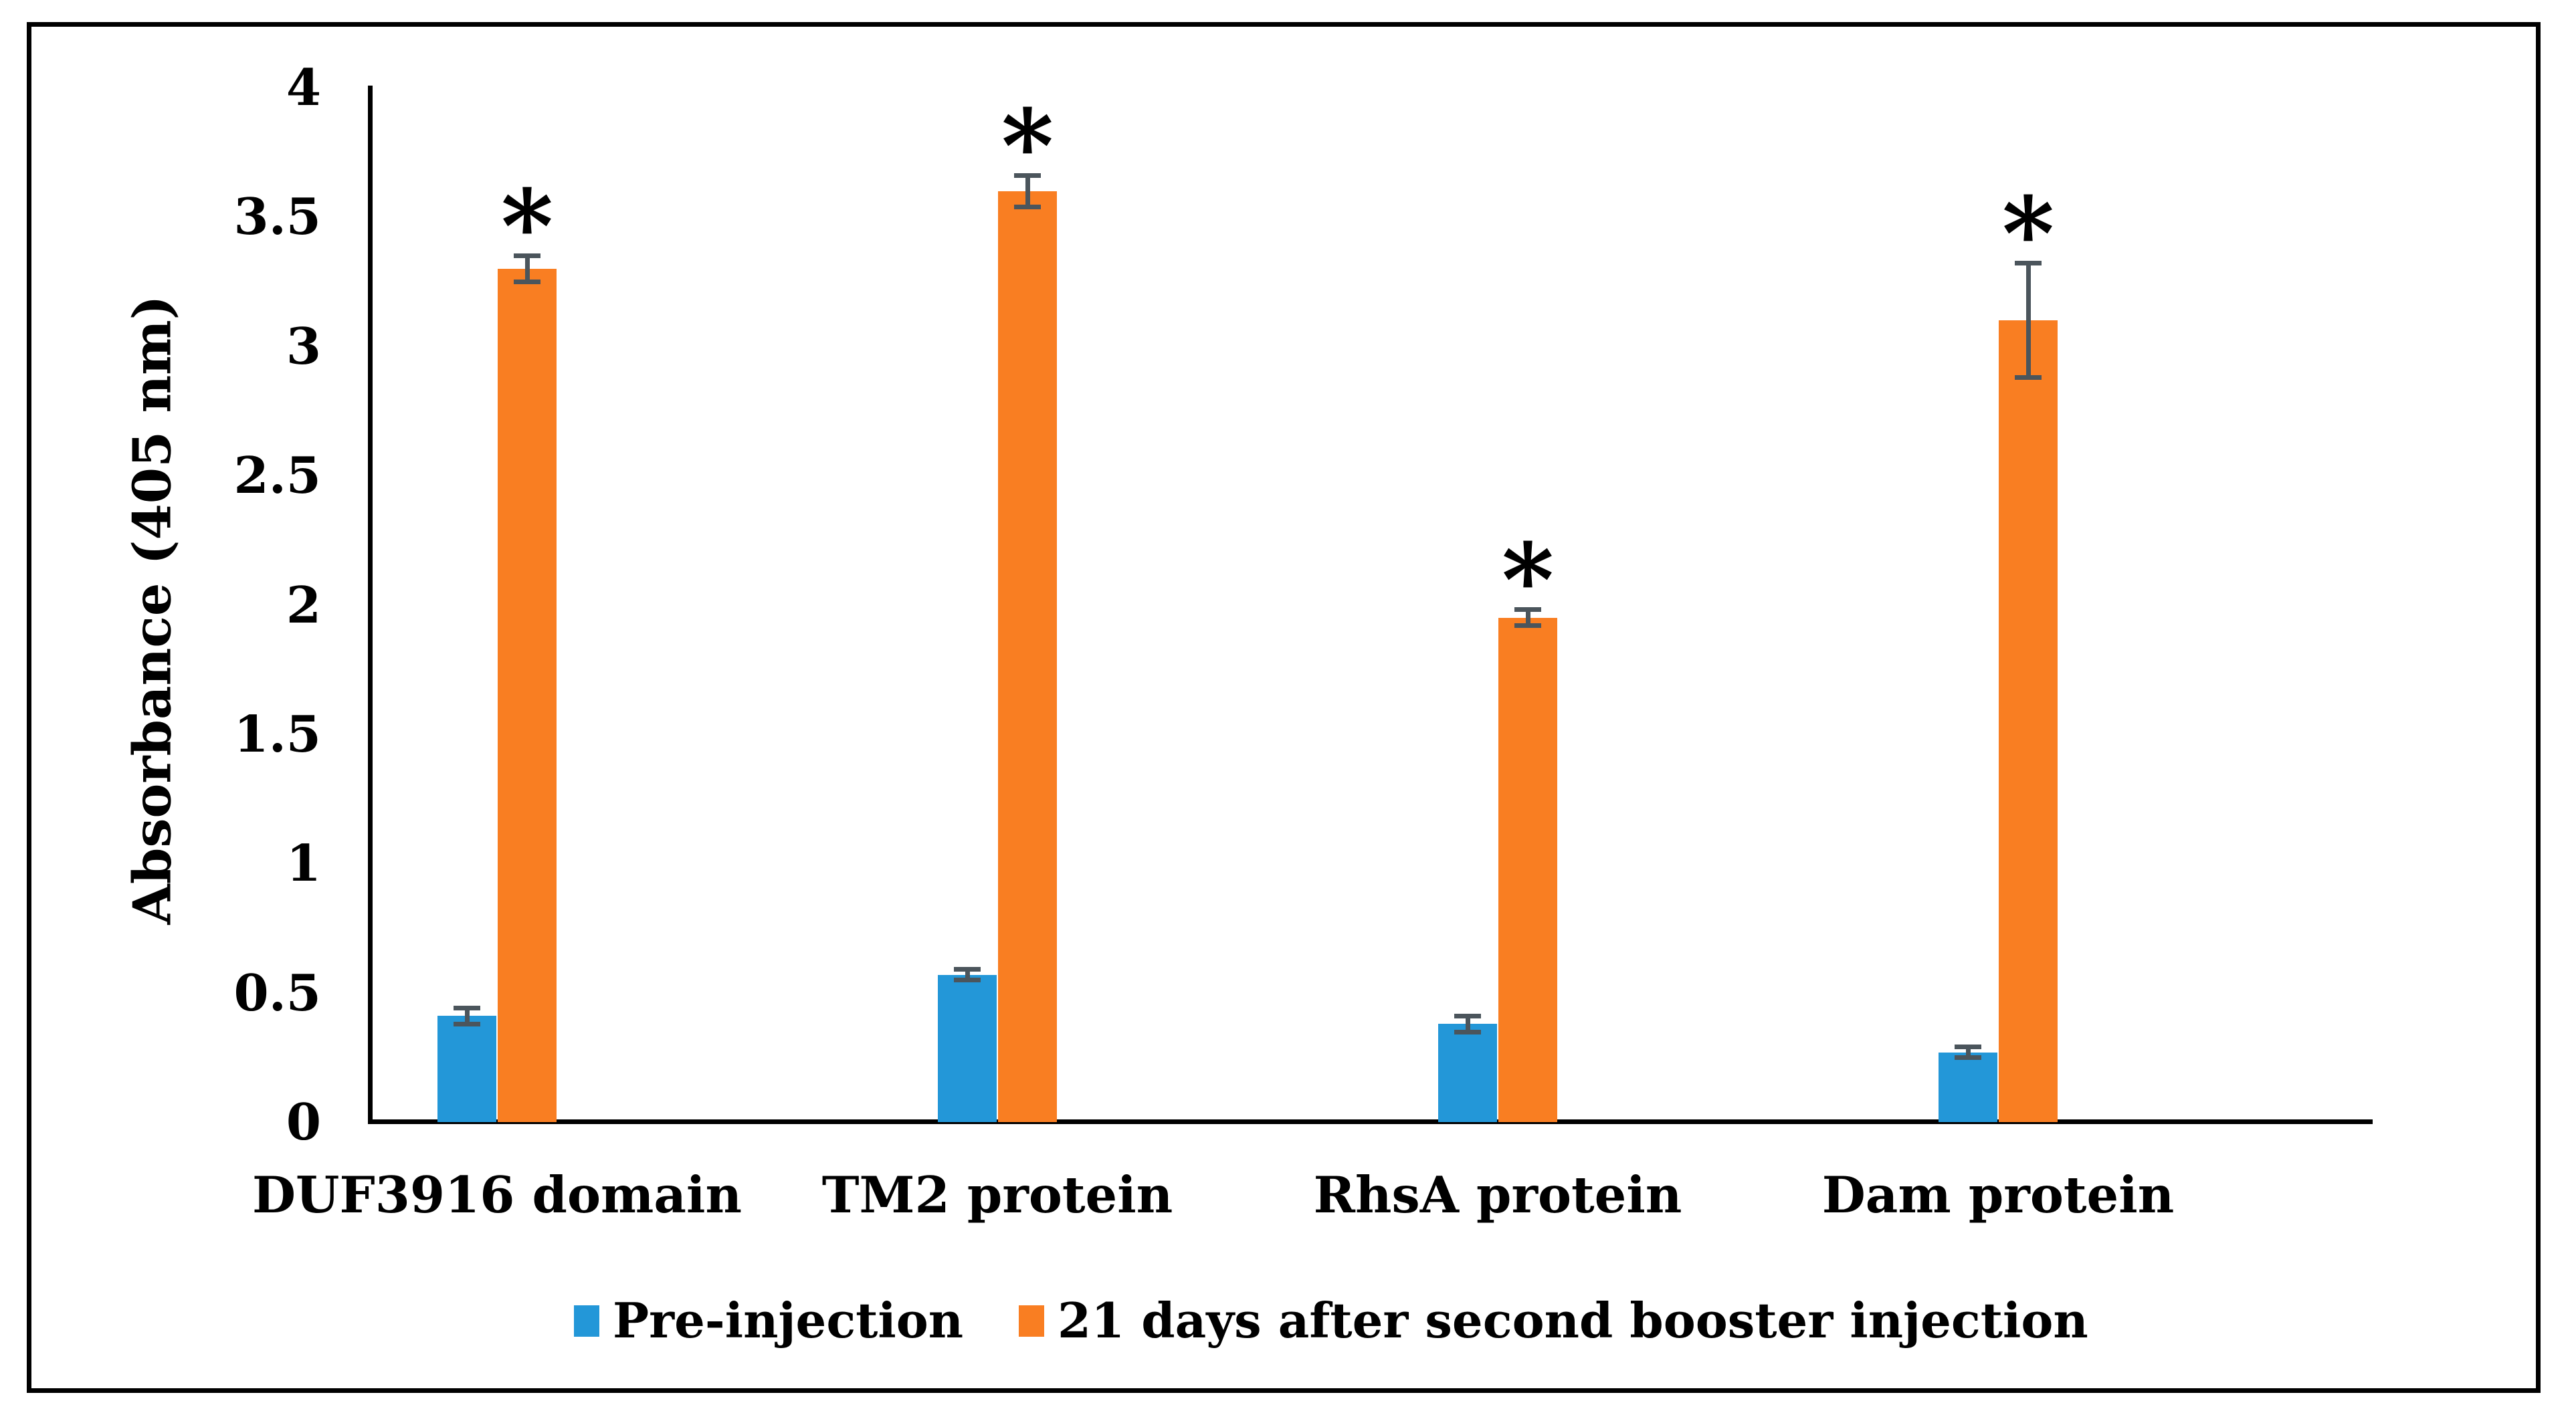 This screenshot has width=2576, height=1423. What do you see at coordinates (1370, 1121) in the screenshot?
I see `x-axis-line` at bounding box center [1370, 1121].